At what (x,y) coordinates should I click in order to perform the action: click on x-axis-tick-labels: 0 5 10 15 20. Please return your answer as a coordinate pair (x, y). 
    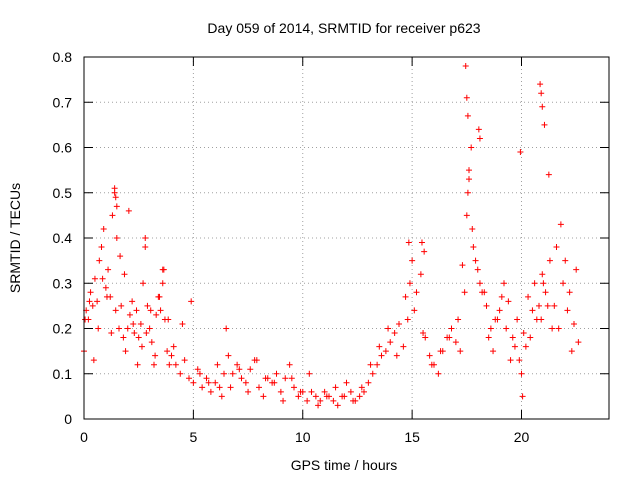
    Looking at the image, I should click on (304, 437).